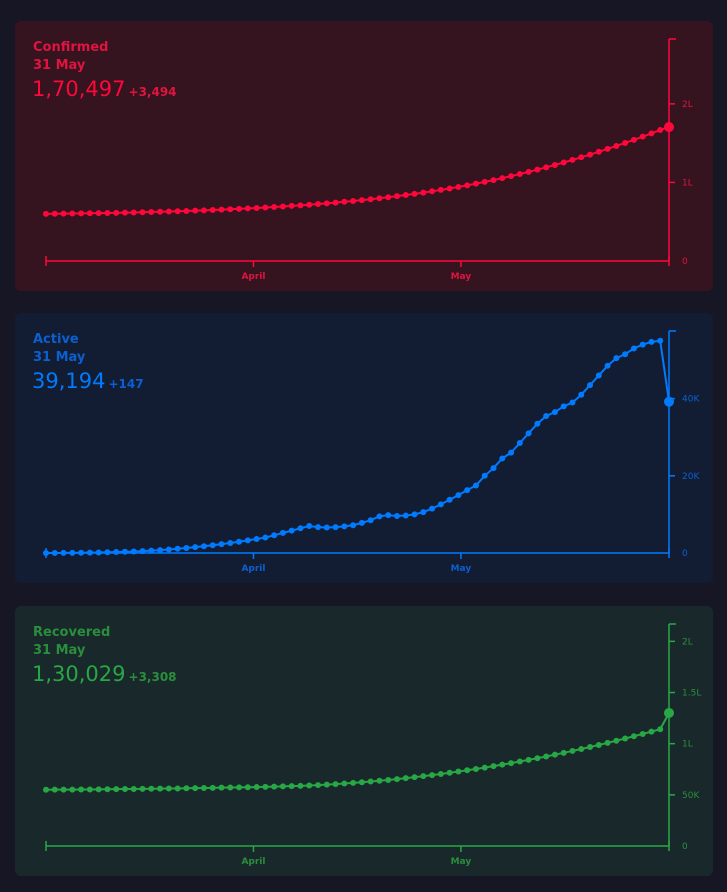  What do you see at coordinates (152, 92) in the screenshot?
I see `count-delta: +3,494` at bounding box center [152, 92].